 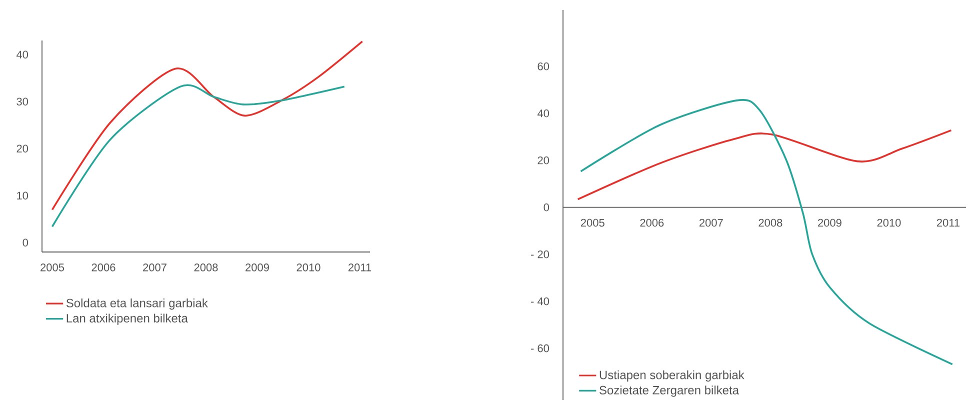 I want to click on y-tick-label: - 60, so click(x=540, y=348).